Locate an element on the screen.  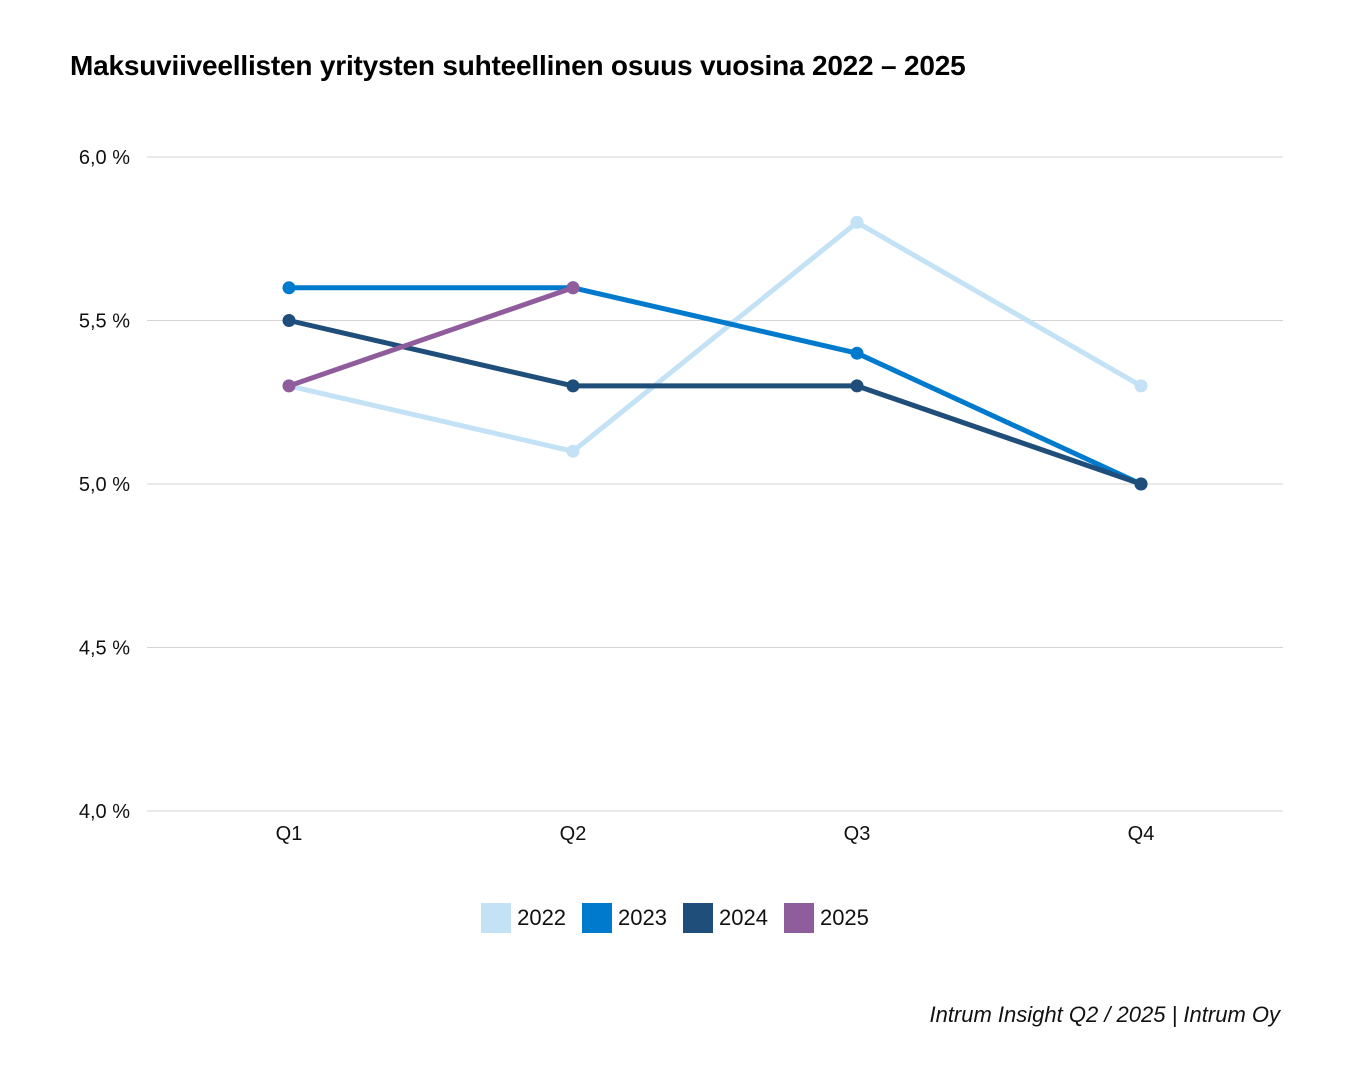
y-tick-label: 4,0 % is located at coordinates (104, 812).